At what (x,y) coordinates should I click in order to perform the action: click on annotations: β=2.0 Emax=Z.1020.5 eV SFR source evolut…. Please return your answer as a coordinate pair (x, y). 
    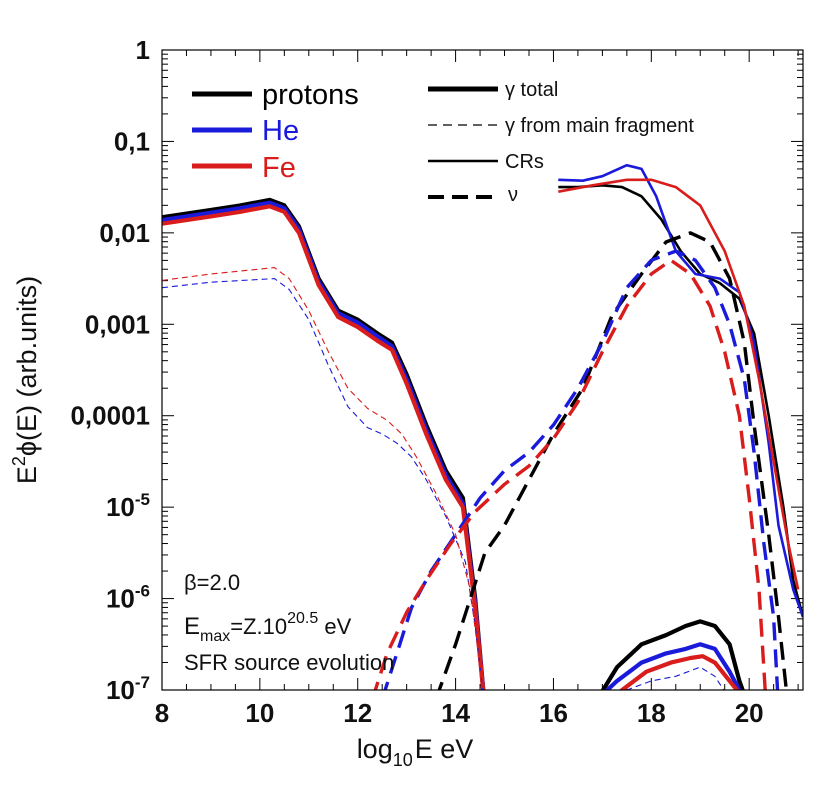
    Looking at the image, I should click on (289, 622).